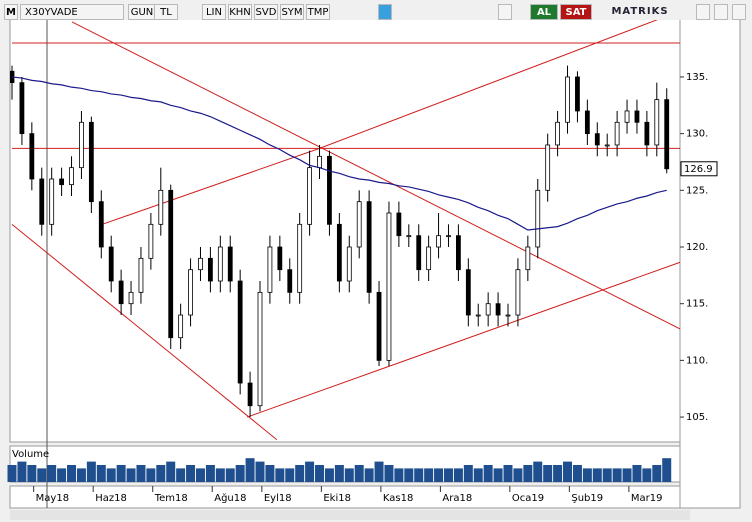 This screenshot has width=752, height=522. Describe the element at coordinates (739, 12) in the screenshot. I see `close` at that location.